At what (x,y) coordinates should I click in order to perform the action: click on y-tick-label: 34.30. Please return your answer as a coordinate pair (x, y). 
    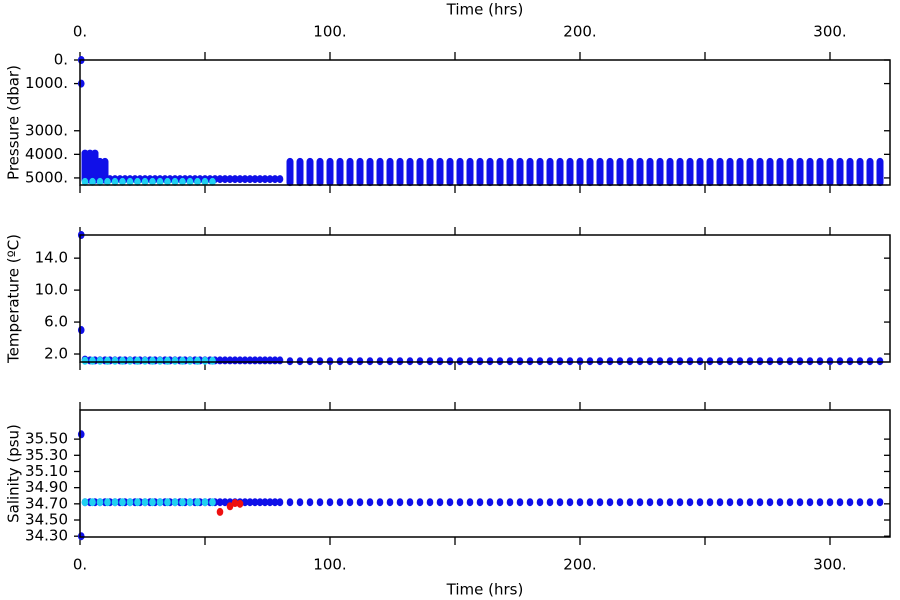
    Looking at the image, I should click on (46, 536).